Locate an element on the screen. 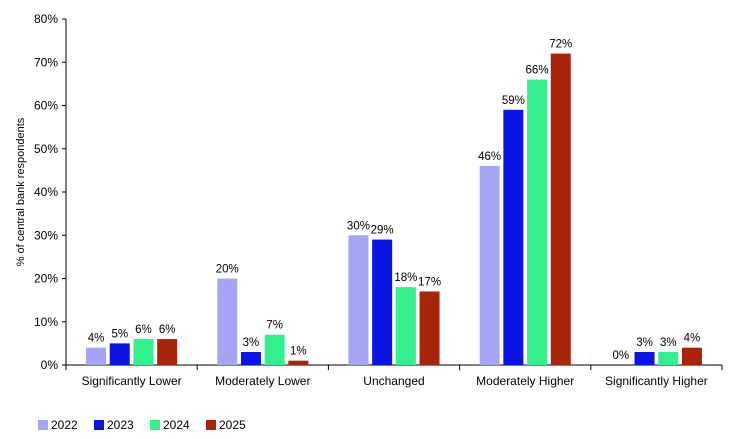 The width and height of the screenshot is (730, 439). y-tick-label: 60% is located at coordinates (46, 106).